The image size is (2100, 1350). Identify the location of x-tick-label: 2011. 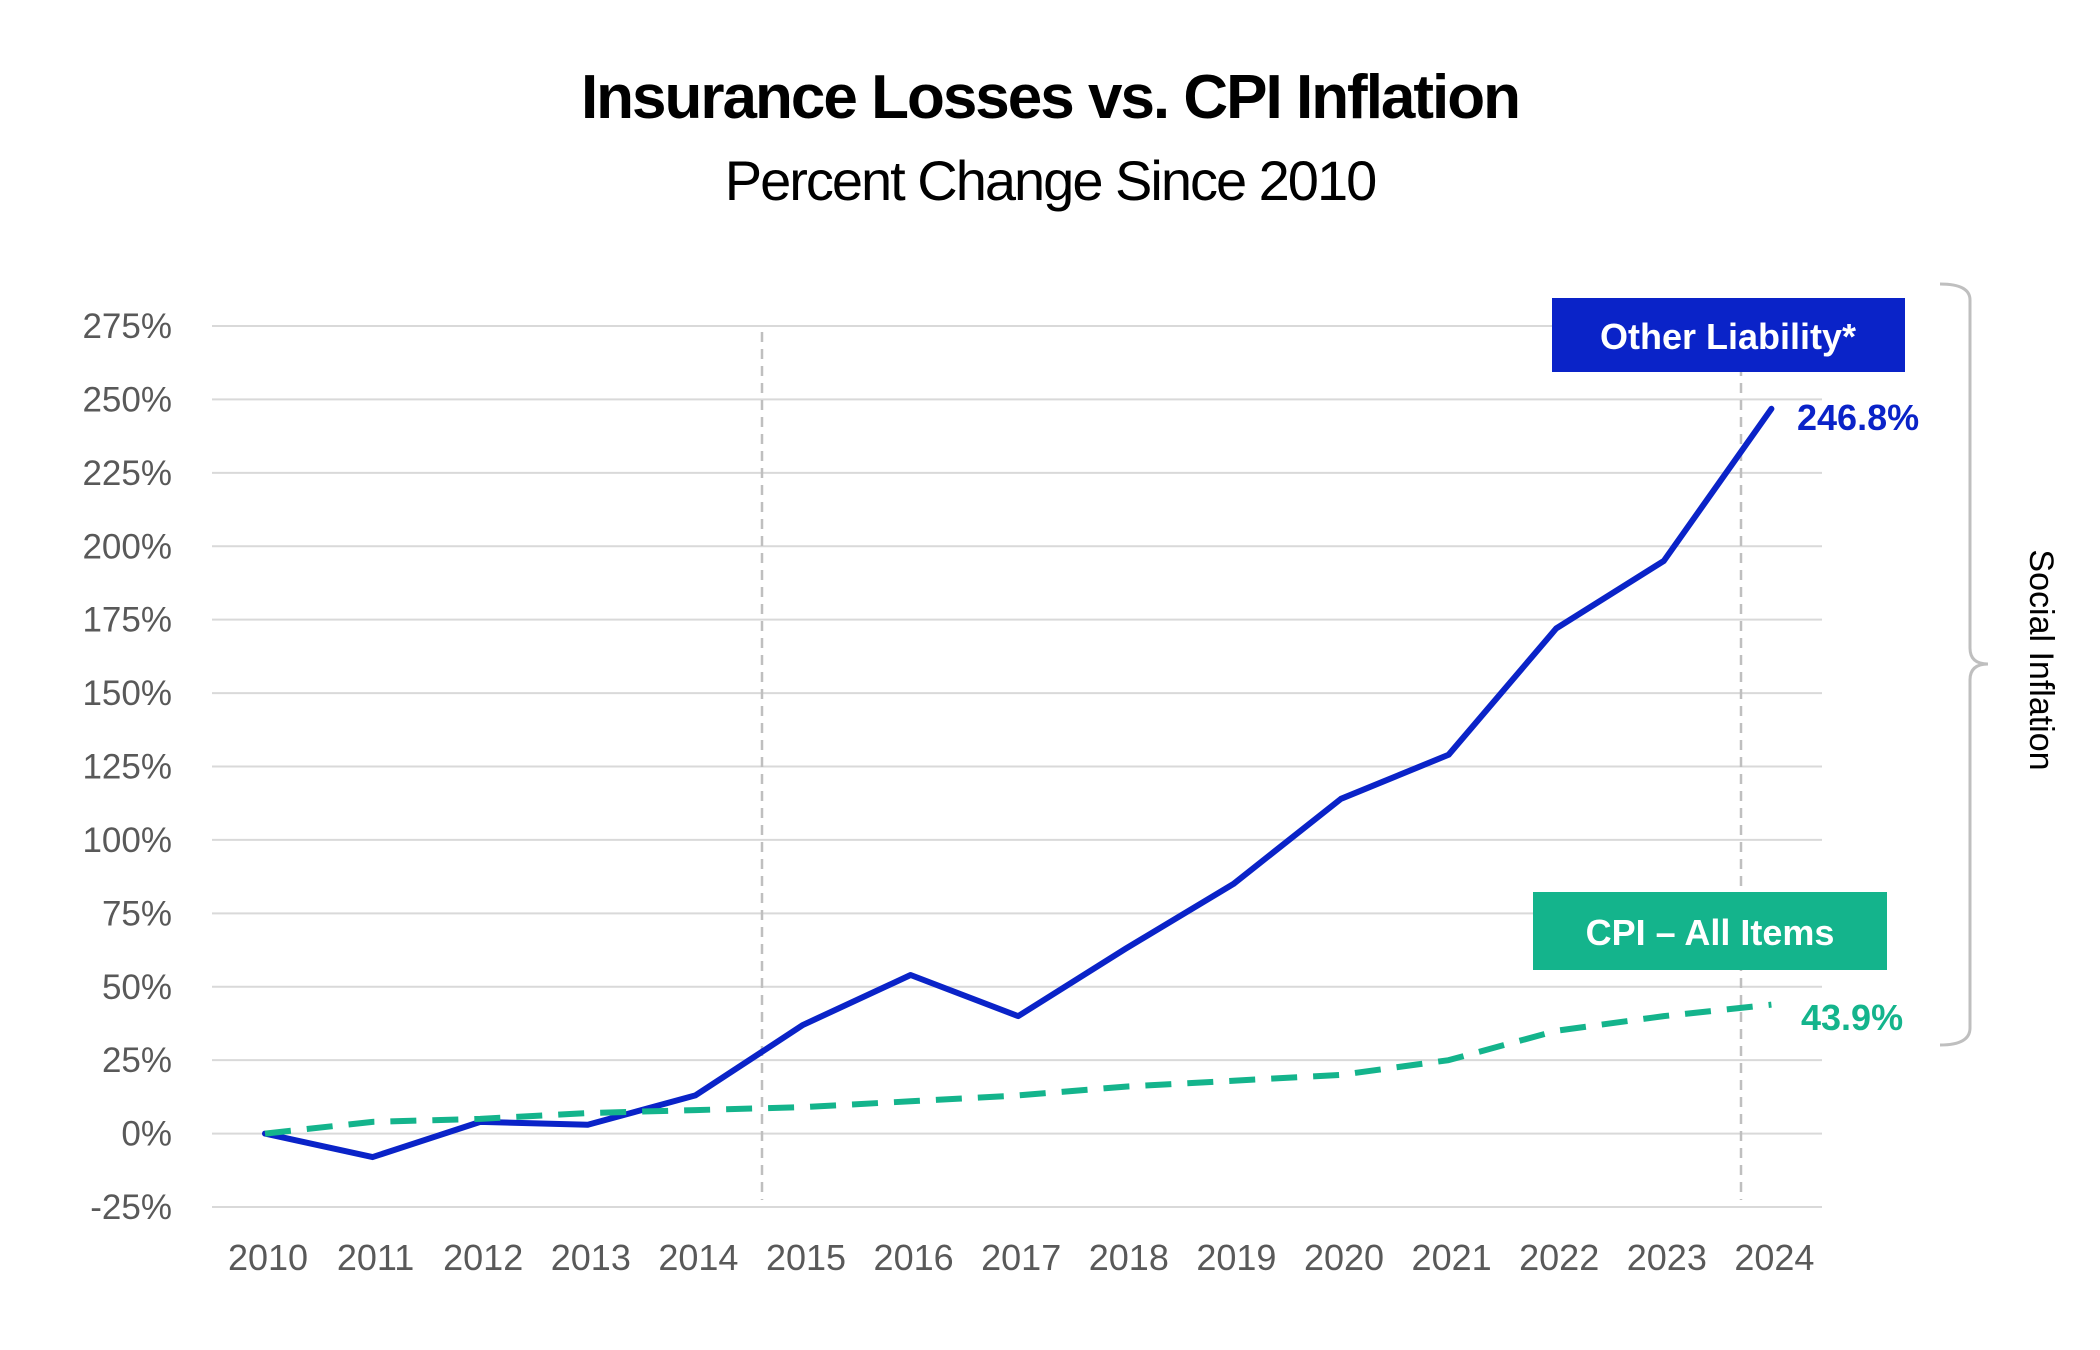
(375, 1257).